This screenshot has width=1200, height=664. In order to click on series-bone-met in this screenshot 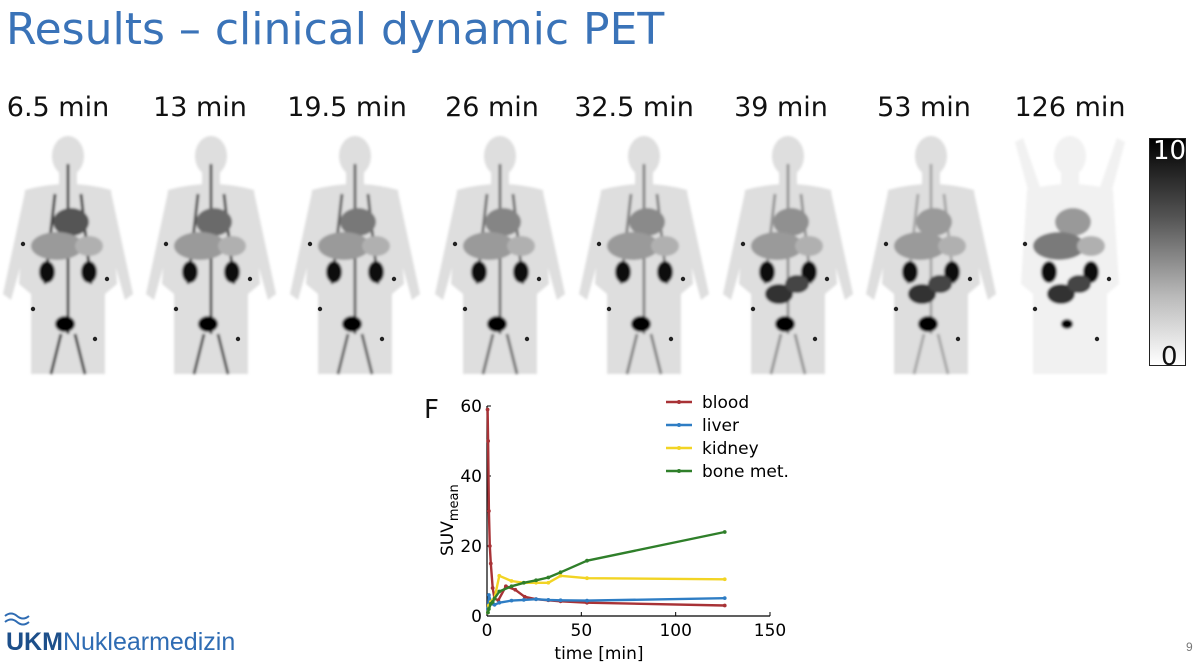, I will do `click(606, 572)`.